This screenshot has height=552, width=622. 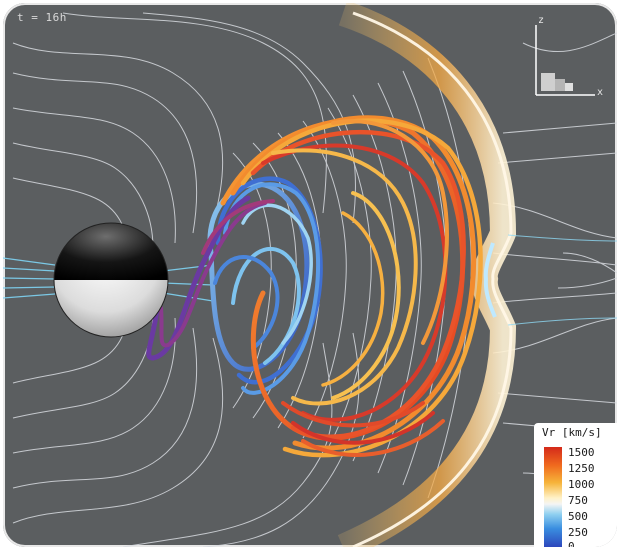 What do you see at coordinates (578, 516) in the screenshot?
I see `legend-tick-500: 500` at bounding box center [578, 516].